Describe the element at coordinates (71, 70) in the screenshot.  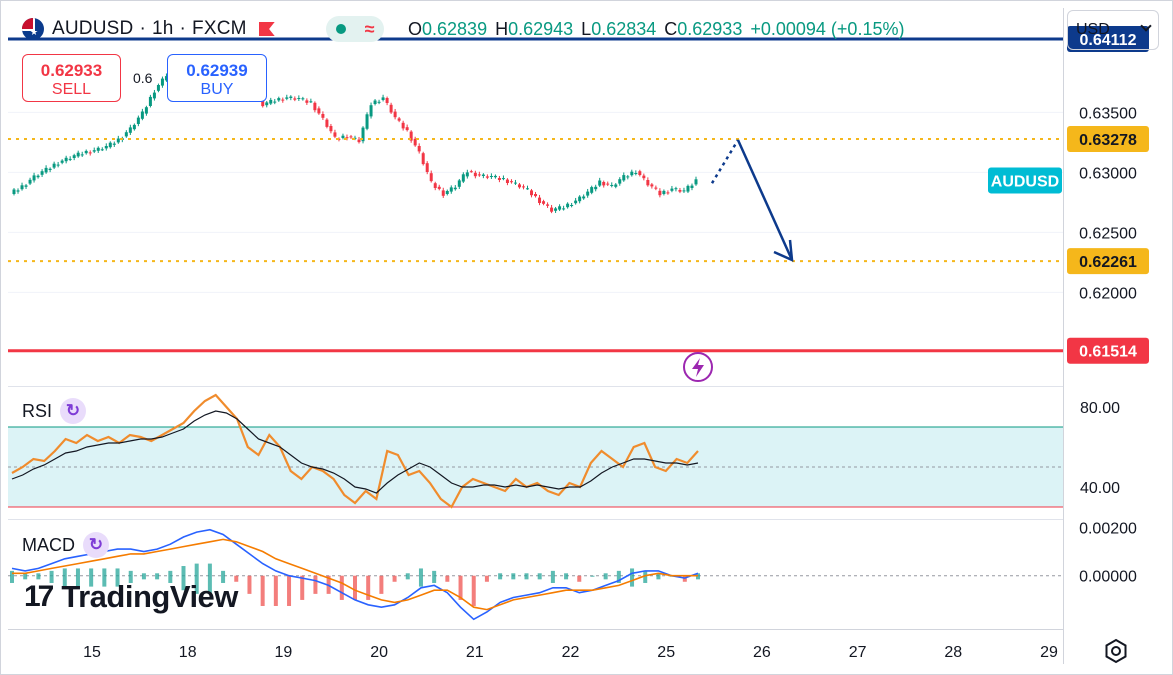
I see `sell-price: 0.62933` at that location.